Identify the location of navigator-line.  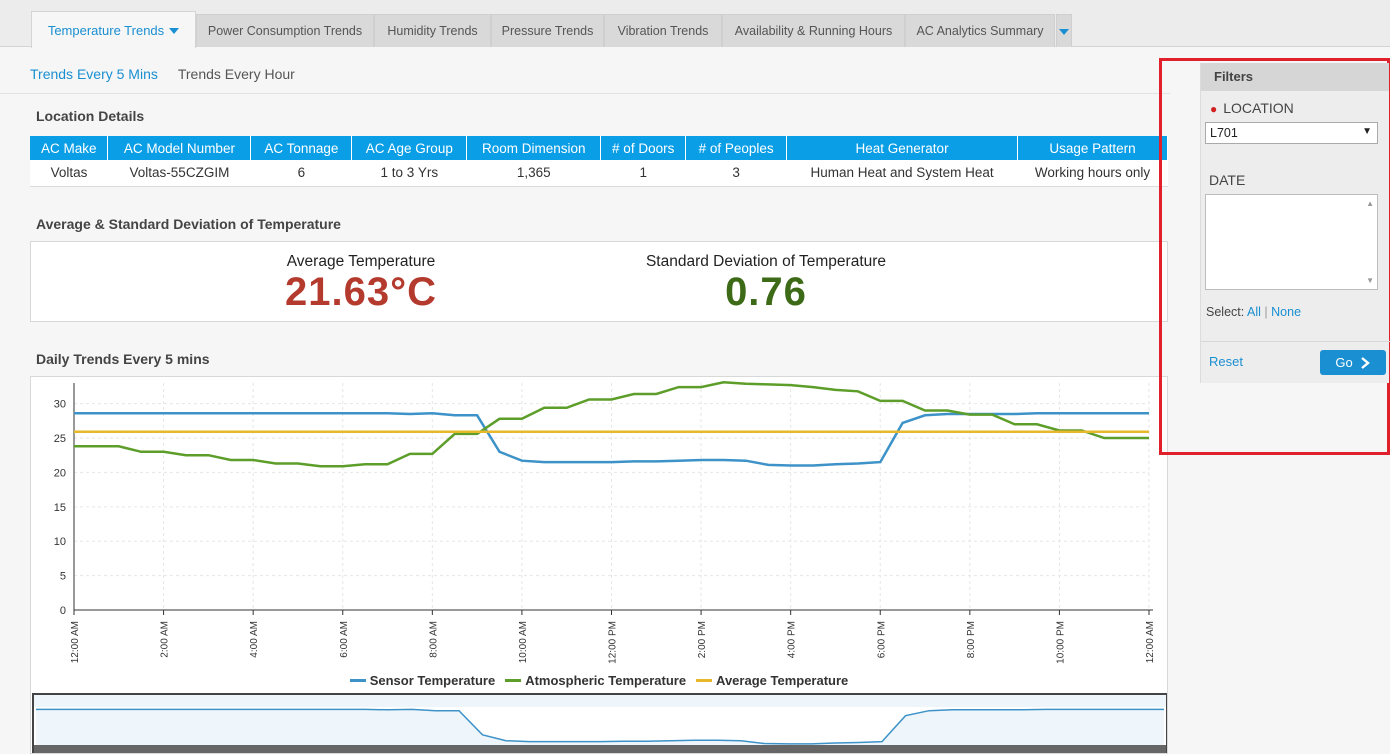
(600, 726).